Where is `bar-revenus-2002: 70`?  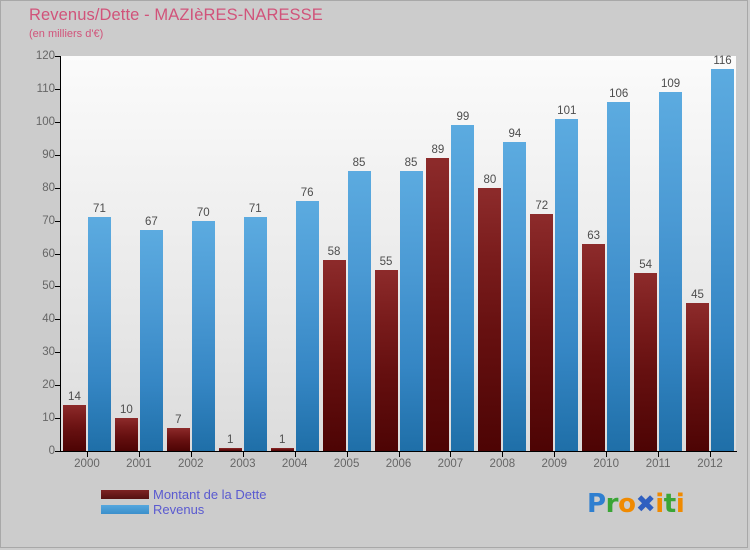
bar-revenus-2002: 70 is located at coordinates (203, 329).